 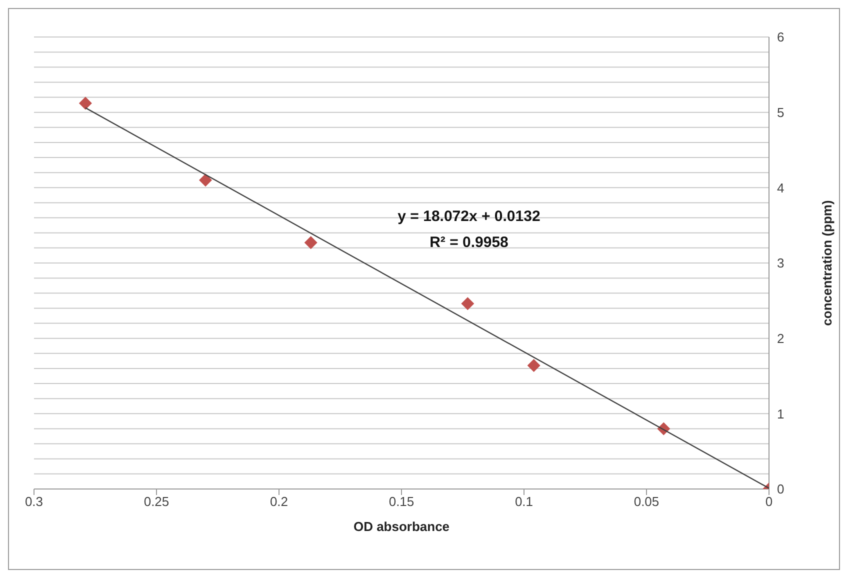 What do you see at coordinates (780, 263) in the screenshot?
I see `y-tick-label: 3` at bounding box center [780, 263].